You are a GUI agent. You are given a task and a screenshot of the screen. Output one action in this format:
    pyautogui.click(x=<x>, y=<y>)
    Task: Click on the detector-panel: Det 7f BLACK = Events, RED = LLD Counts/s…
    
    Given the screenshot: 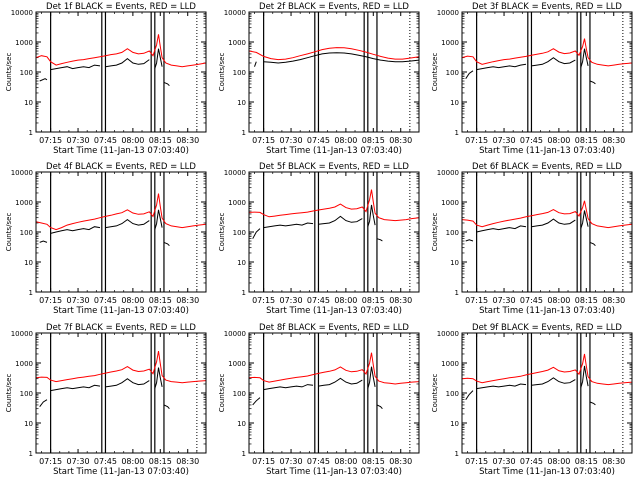 What is the action you would take?
    pyautogui.click(x=106, y=400)
    